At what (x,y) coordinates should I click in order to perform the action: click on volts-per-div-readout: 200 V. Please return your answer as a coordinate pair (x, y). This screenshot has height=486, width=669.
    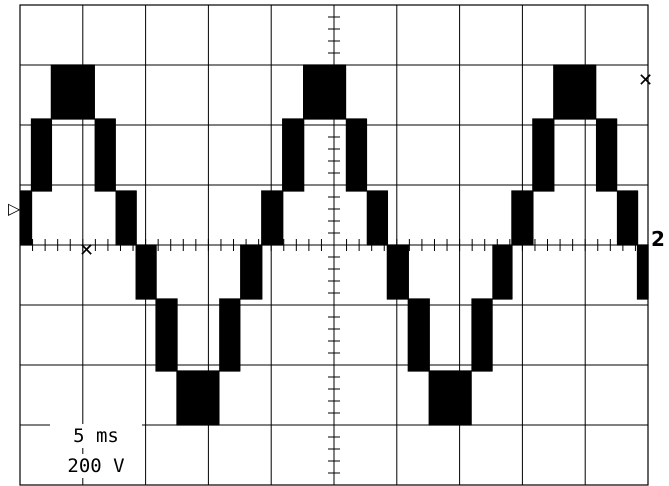
    Looking at the image, I should click on (96, 466).